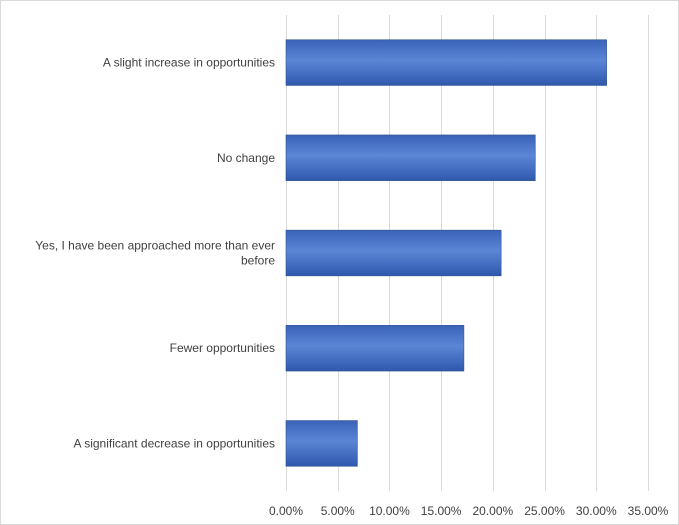 Image resolution: width=679 pixels, height=525 pixels. I want to click on category-label-line: No change, so click(246, 158).